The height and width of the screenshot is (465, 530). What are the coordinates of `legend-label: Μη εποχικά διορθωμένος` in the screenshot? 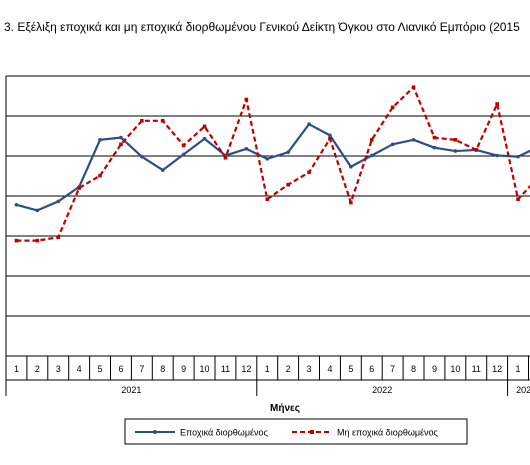 It's located at (388, 433).